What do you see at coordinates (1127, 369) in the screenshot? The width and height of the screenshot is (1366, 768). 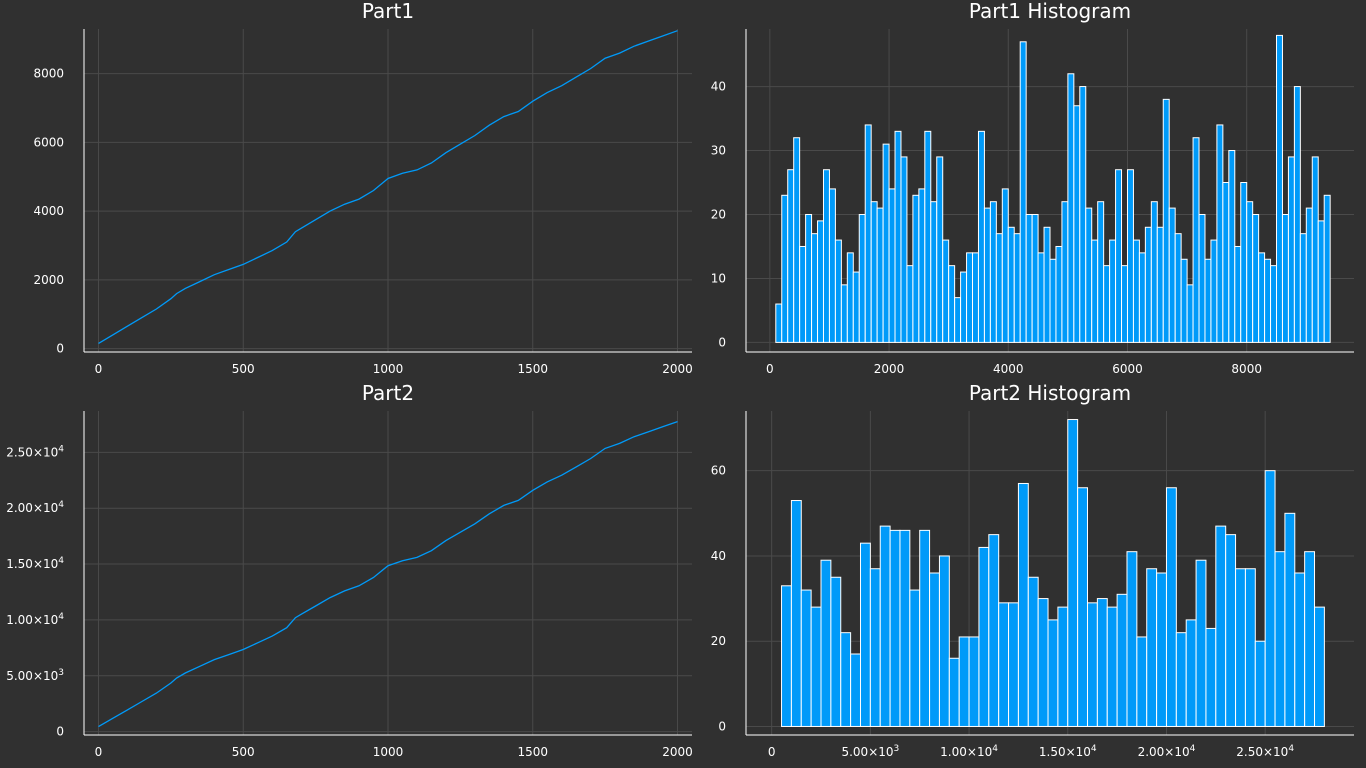 I see `part1-histogram-x-tick-label: 6000` at bounding box center [1127, 369].